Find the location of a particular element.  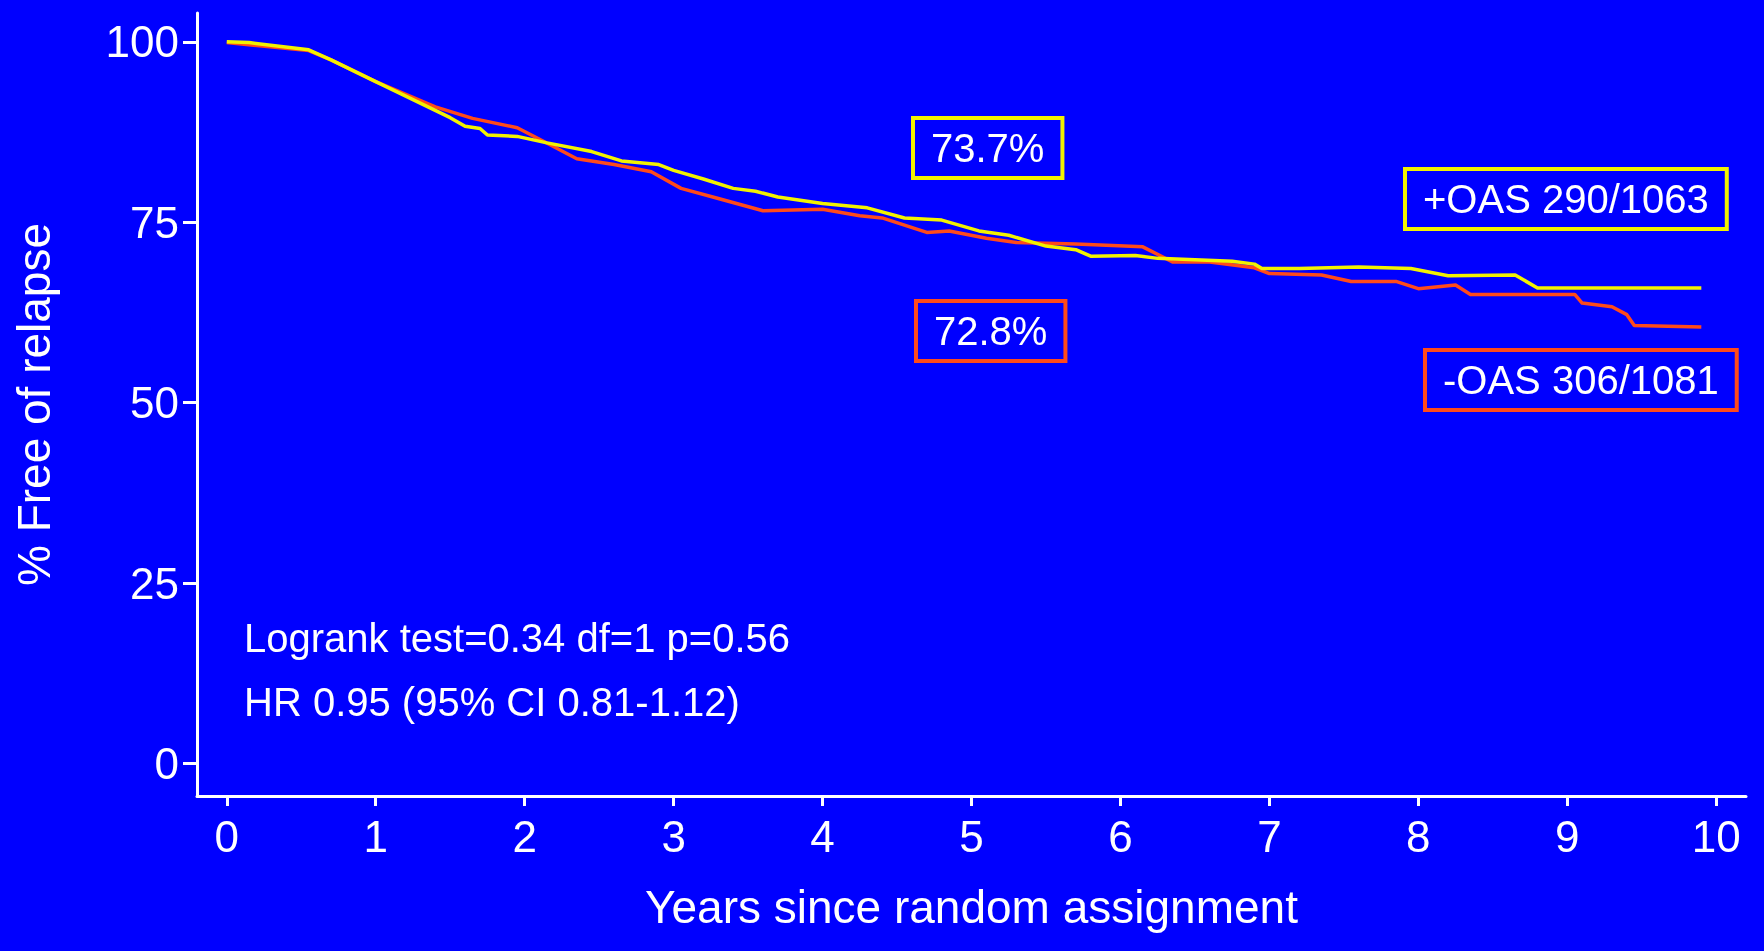

x-tick-label: 1 is located at coordinates (375, 836).